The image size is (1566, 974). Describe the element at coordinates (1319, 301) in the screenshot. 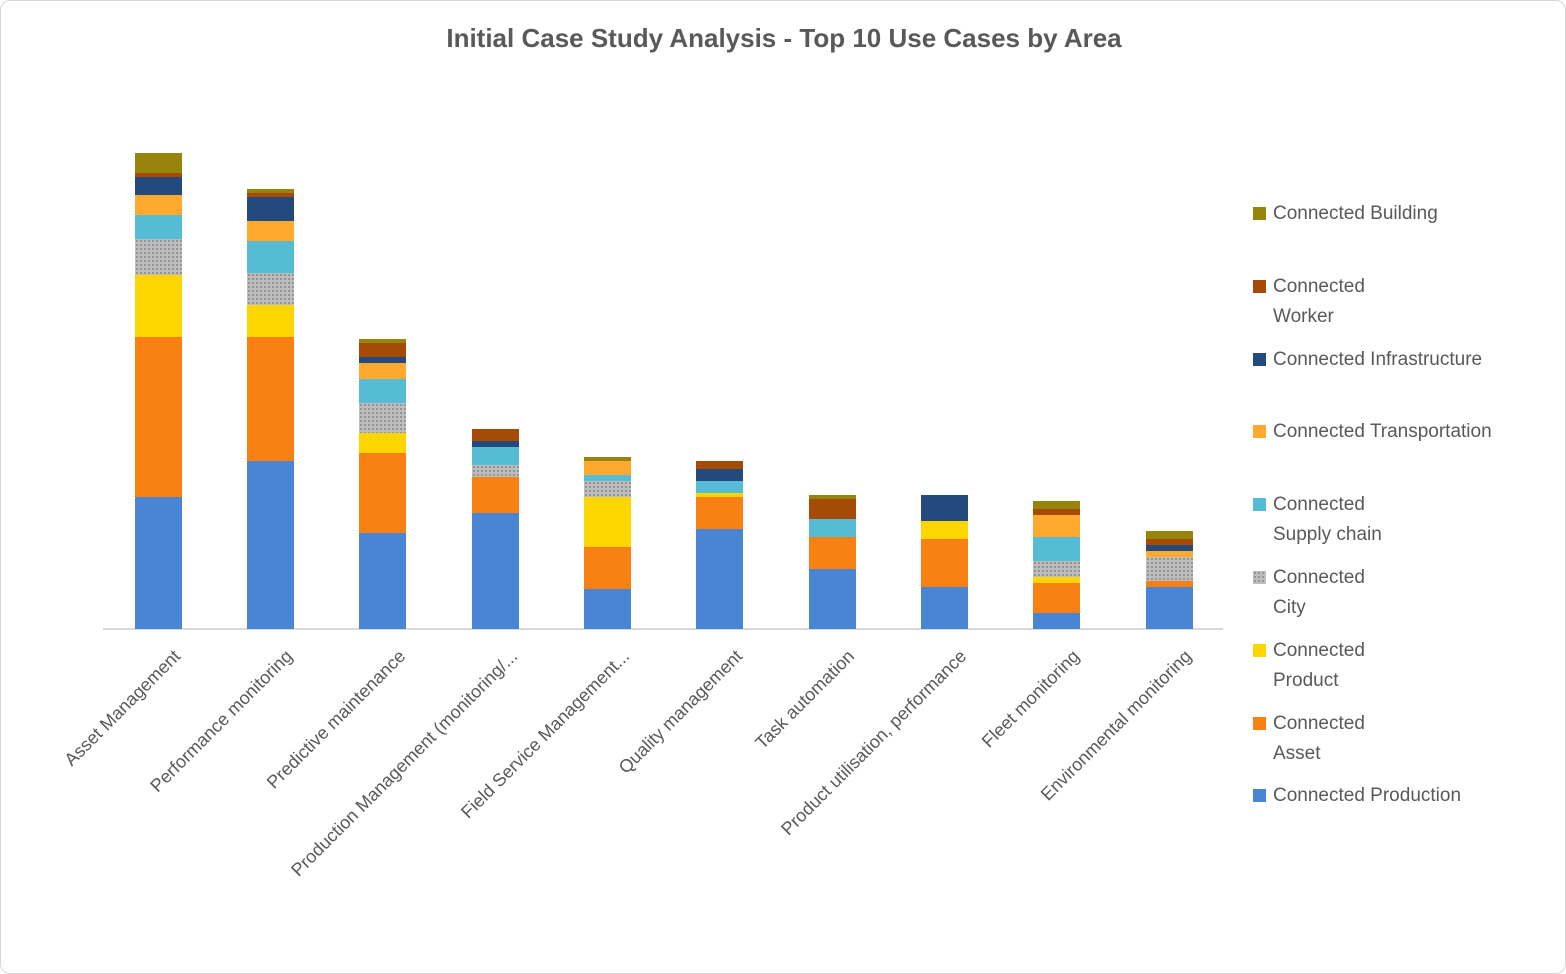

I see `legend-label: Connected Worker` at that location.